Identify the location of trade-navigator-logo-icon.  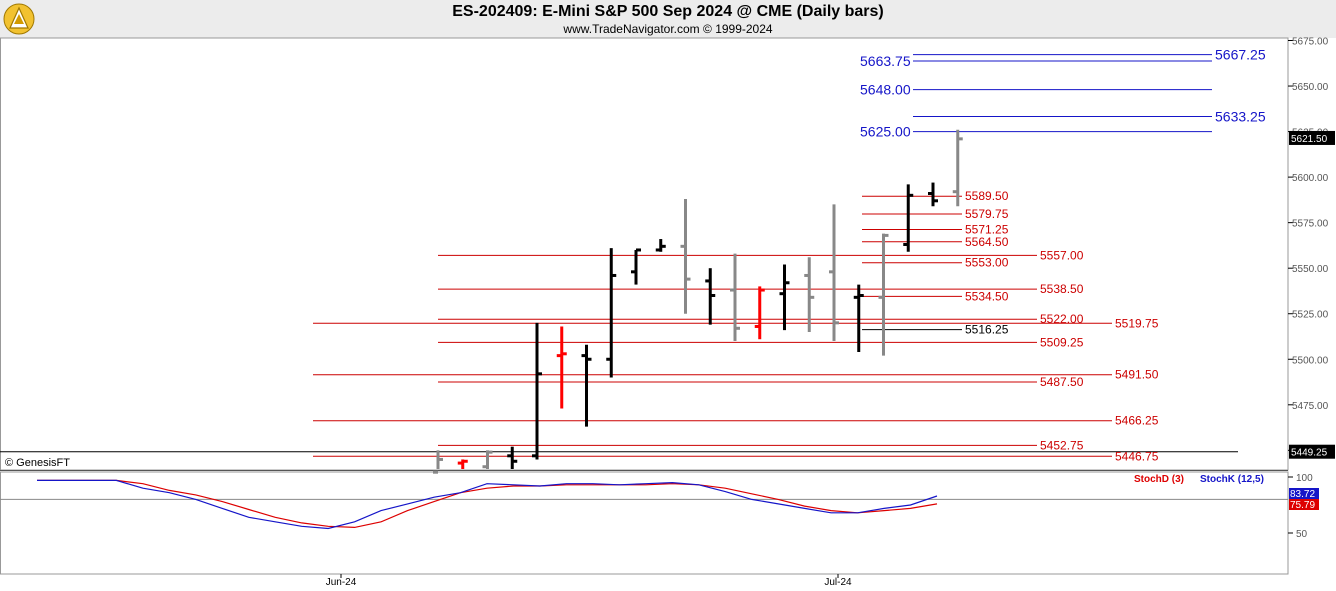
(19, 19).